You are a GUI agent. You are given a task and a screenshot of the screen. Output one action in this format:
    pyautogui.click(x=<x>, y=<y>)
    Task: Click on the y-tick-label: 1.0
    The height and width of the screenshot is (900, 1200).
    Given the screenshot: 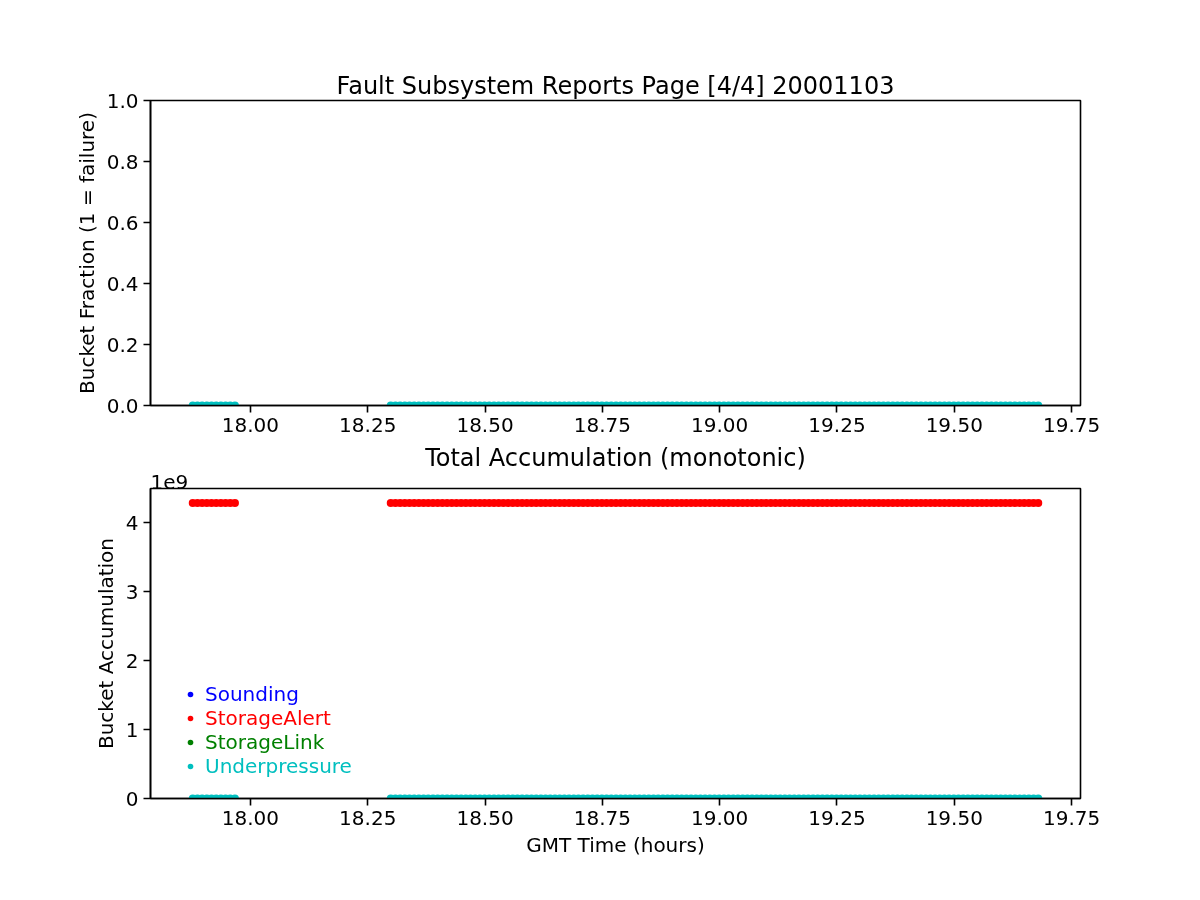 What is the action you would take?
    pyautogui.click(x=122, y=100)
    